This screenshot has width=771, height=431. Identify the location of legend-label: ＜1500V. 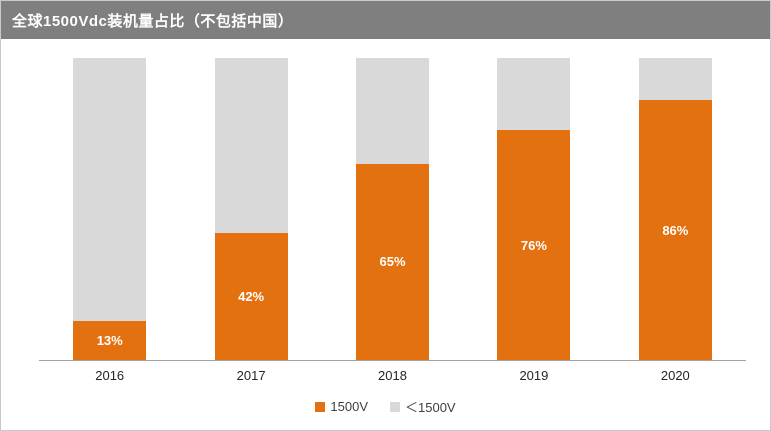
(430, 407).